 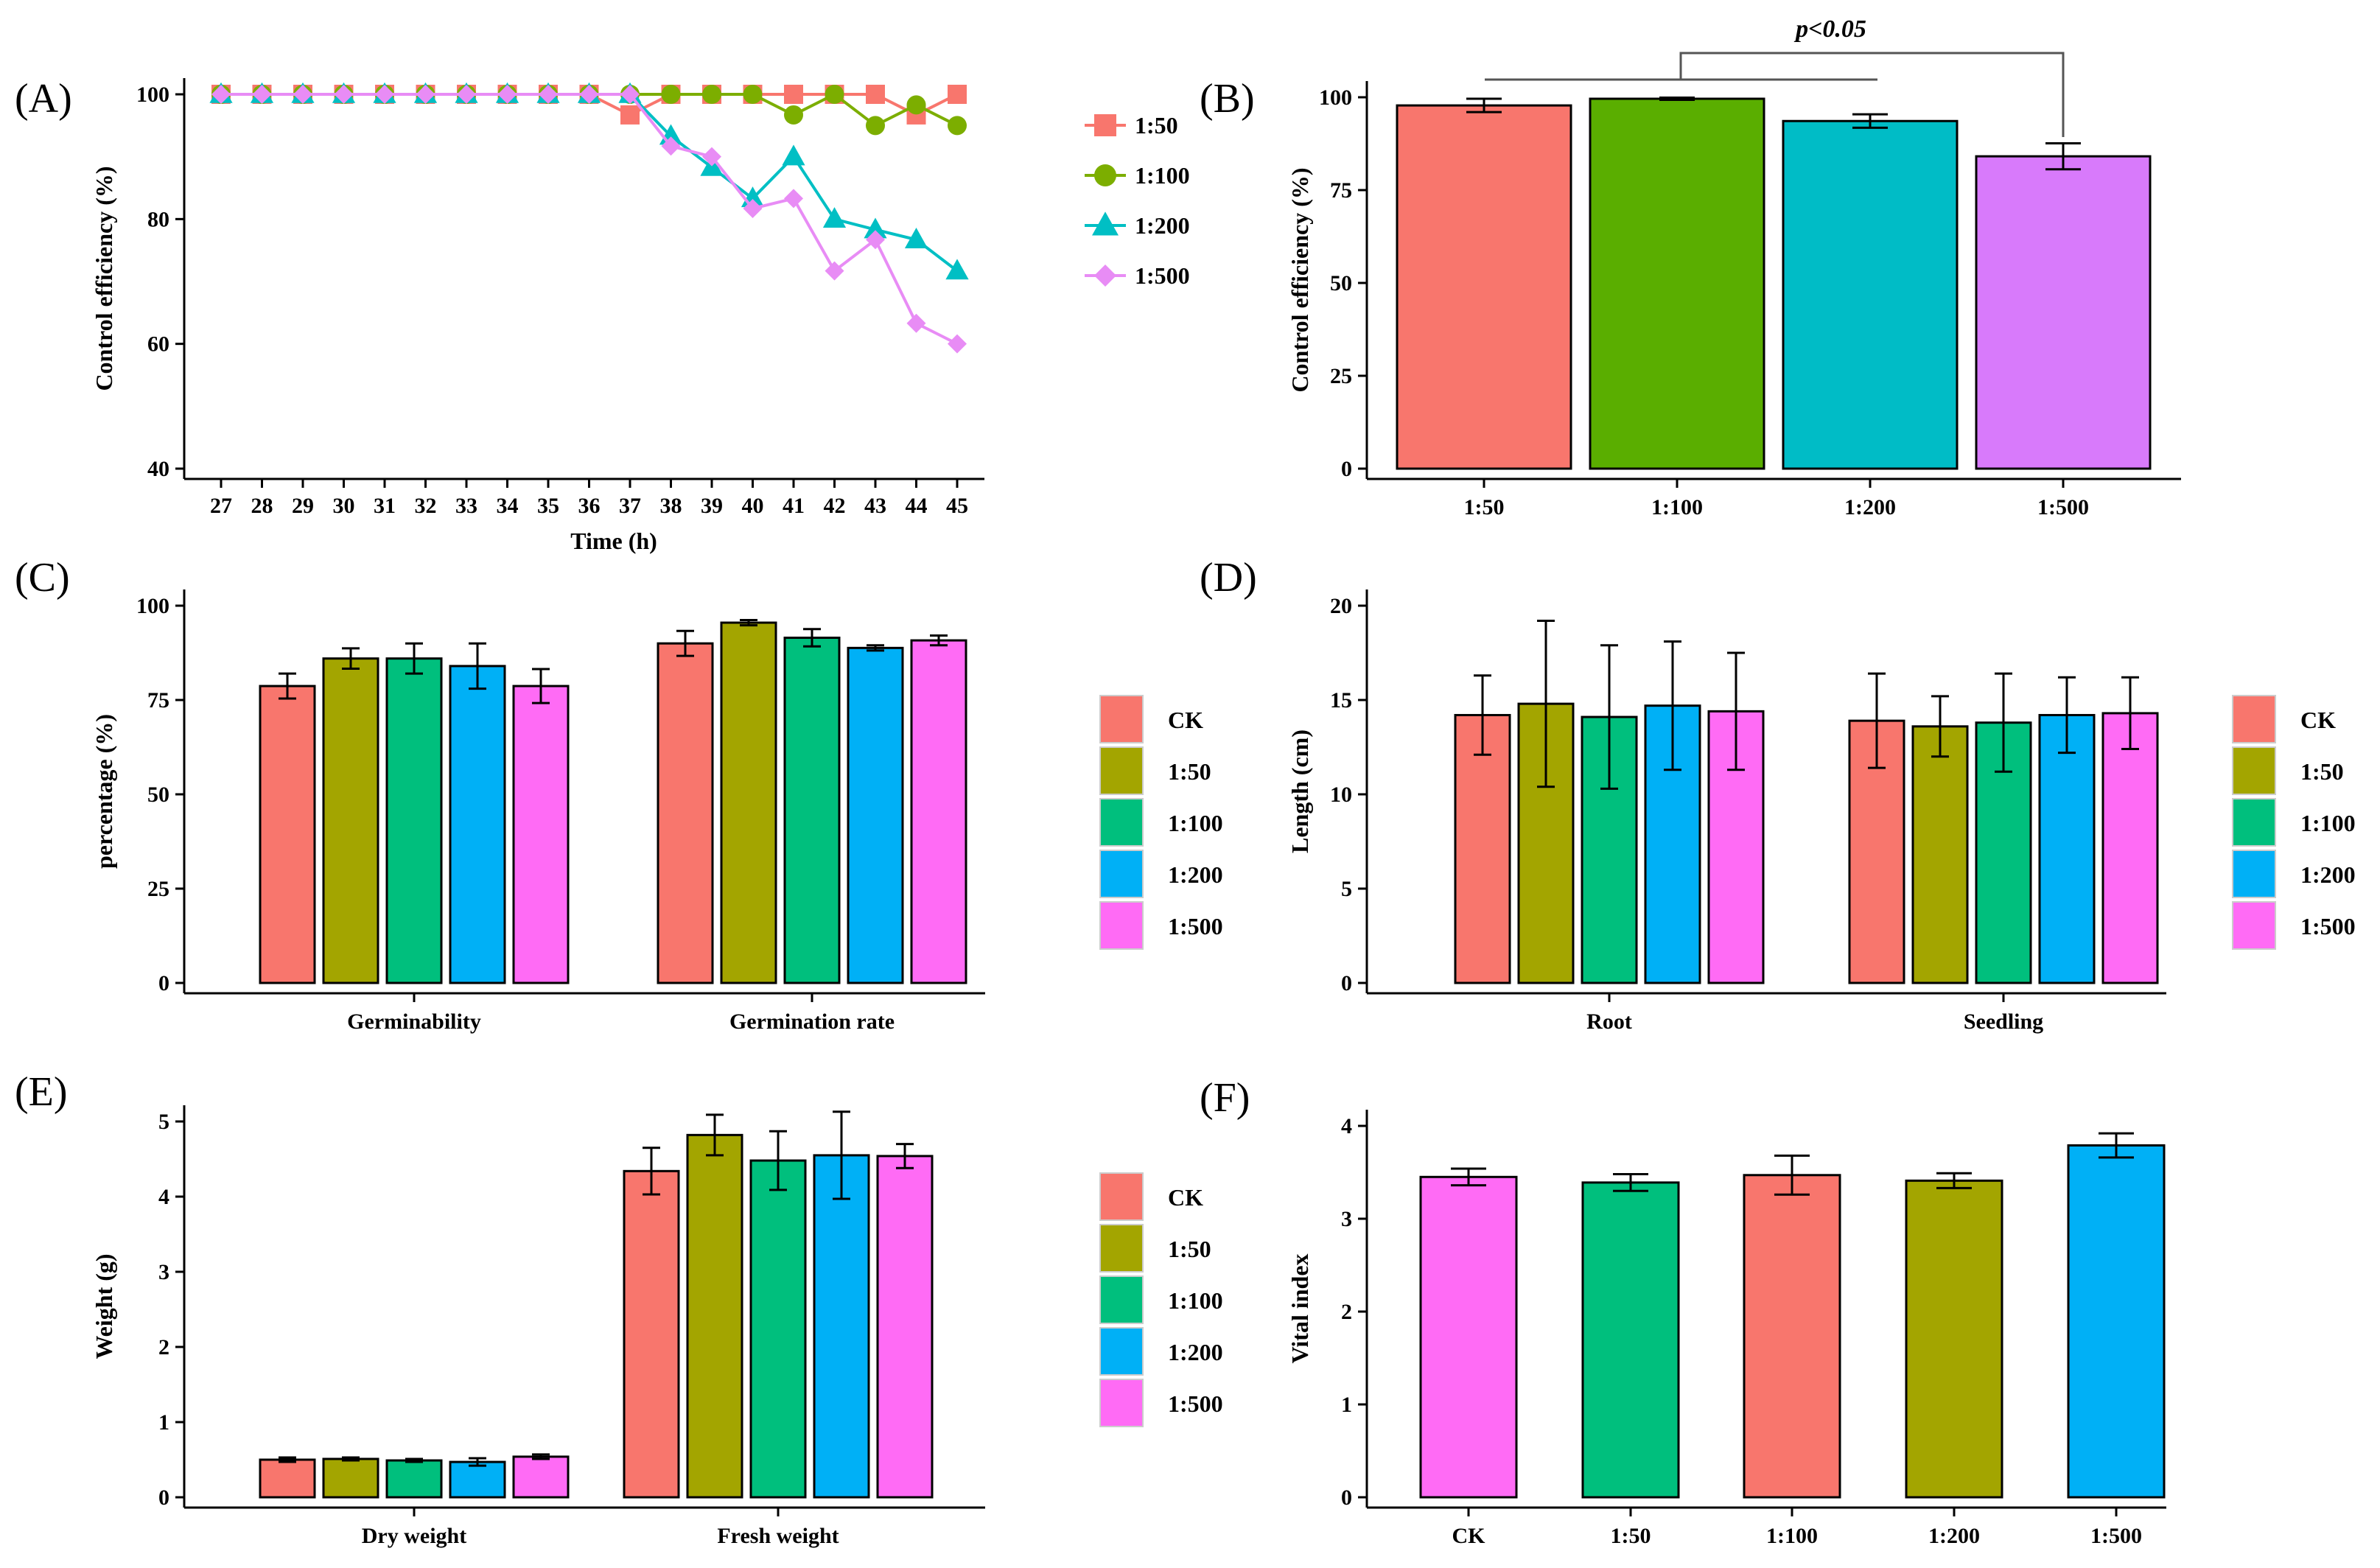 I want to click on y-tick-label: 3, so click(x=1346, y=1219).